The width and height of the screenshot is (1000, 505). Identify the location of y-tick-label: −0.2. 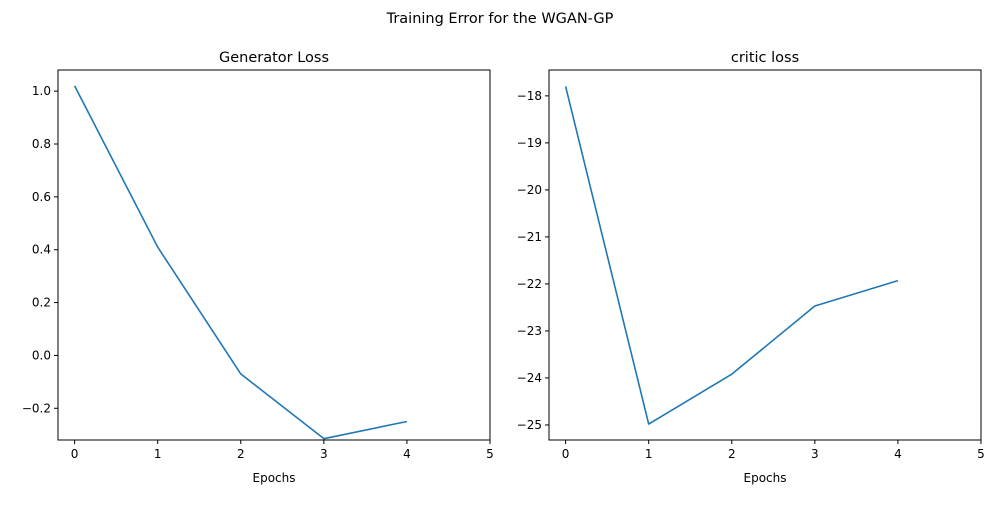
(36, 408).